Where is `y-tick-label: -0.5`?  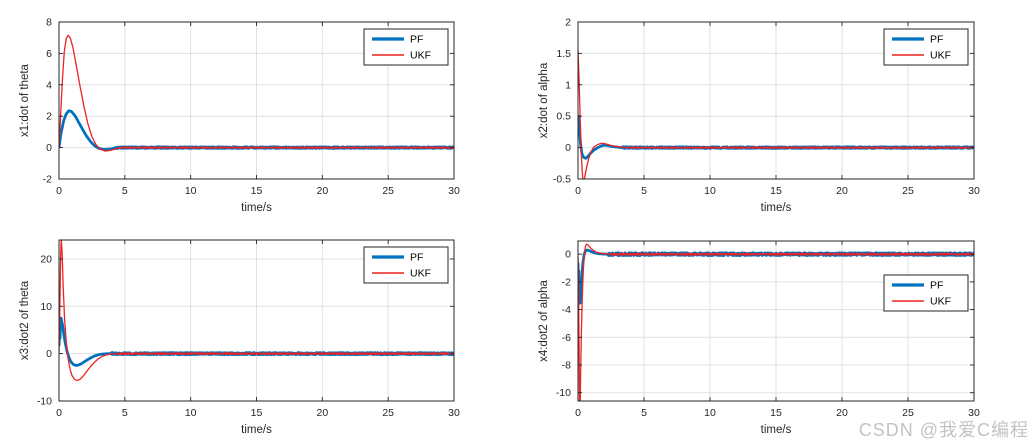
y-tick-label: -0.5 is located at coordinates (562, 180).